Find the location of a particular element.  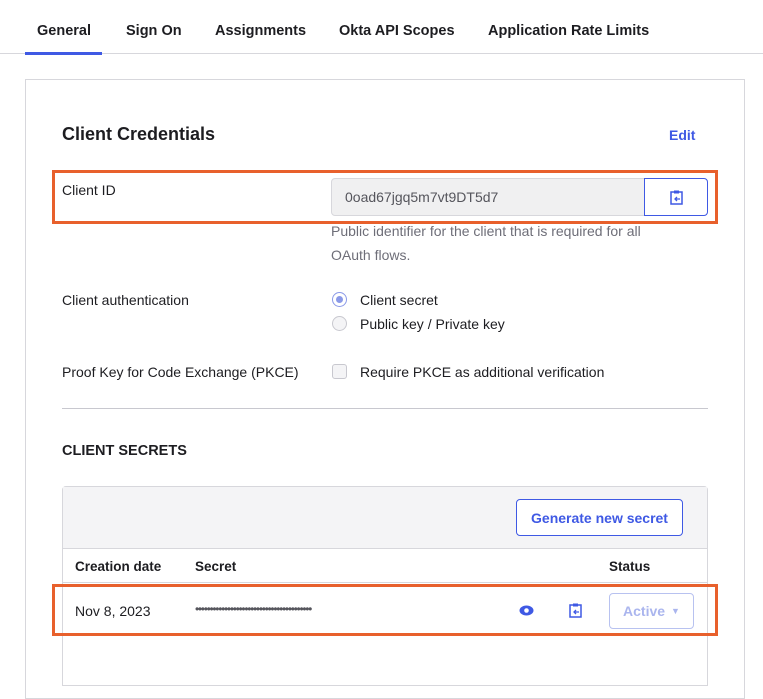

radio-client-secret is located at coordinates (339, 299).